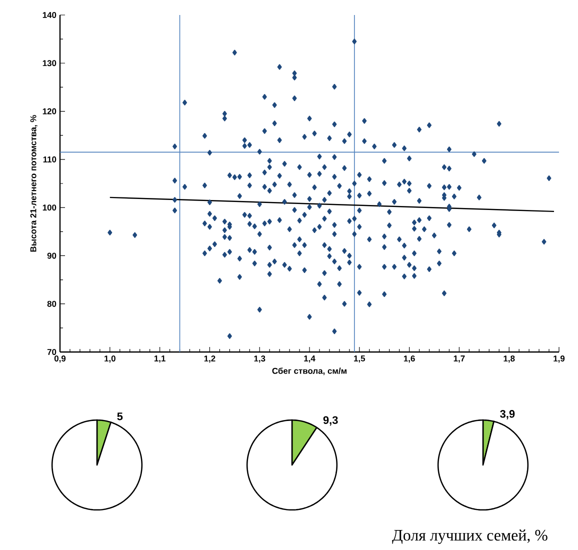 Image resolution: width=578 pixels, height=550 pixels. I want to click on y-tick-label: 130, so click(49, 63).